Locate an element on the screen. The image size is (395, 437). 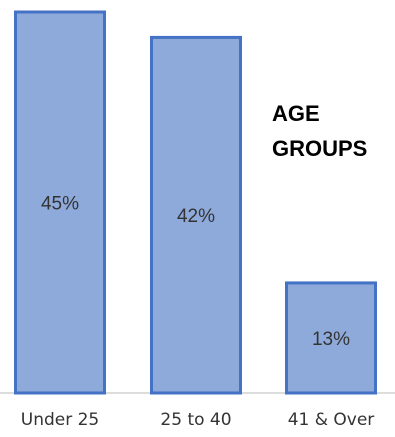
data-label: 42% is located at coordinates (196, 216).